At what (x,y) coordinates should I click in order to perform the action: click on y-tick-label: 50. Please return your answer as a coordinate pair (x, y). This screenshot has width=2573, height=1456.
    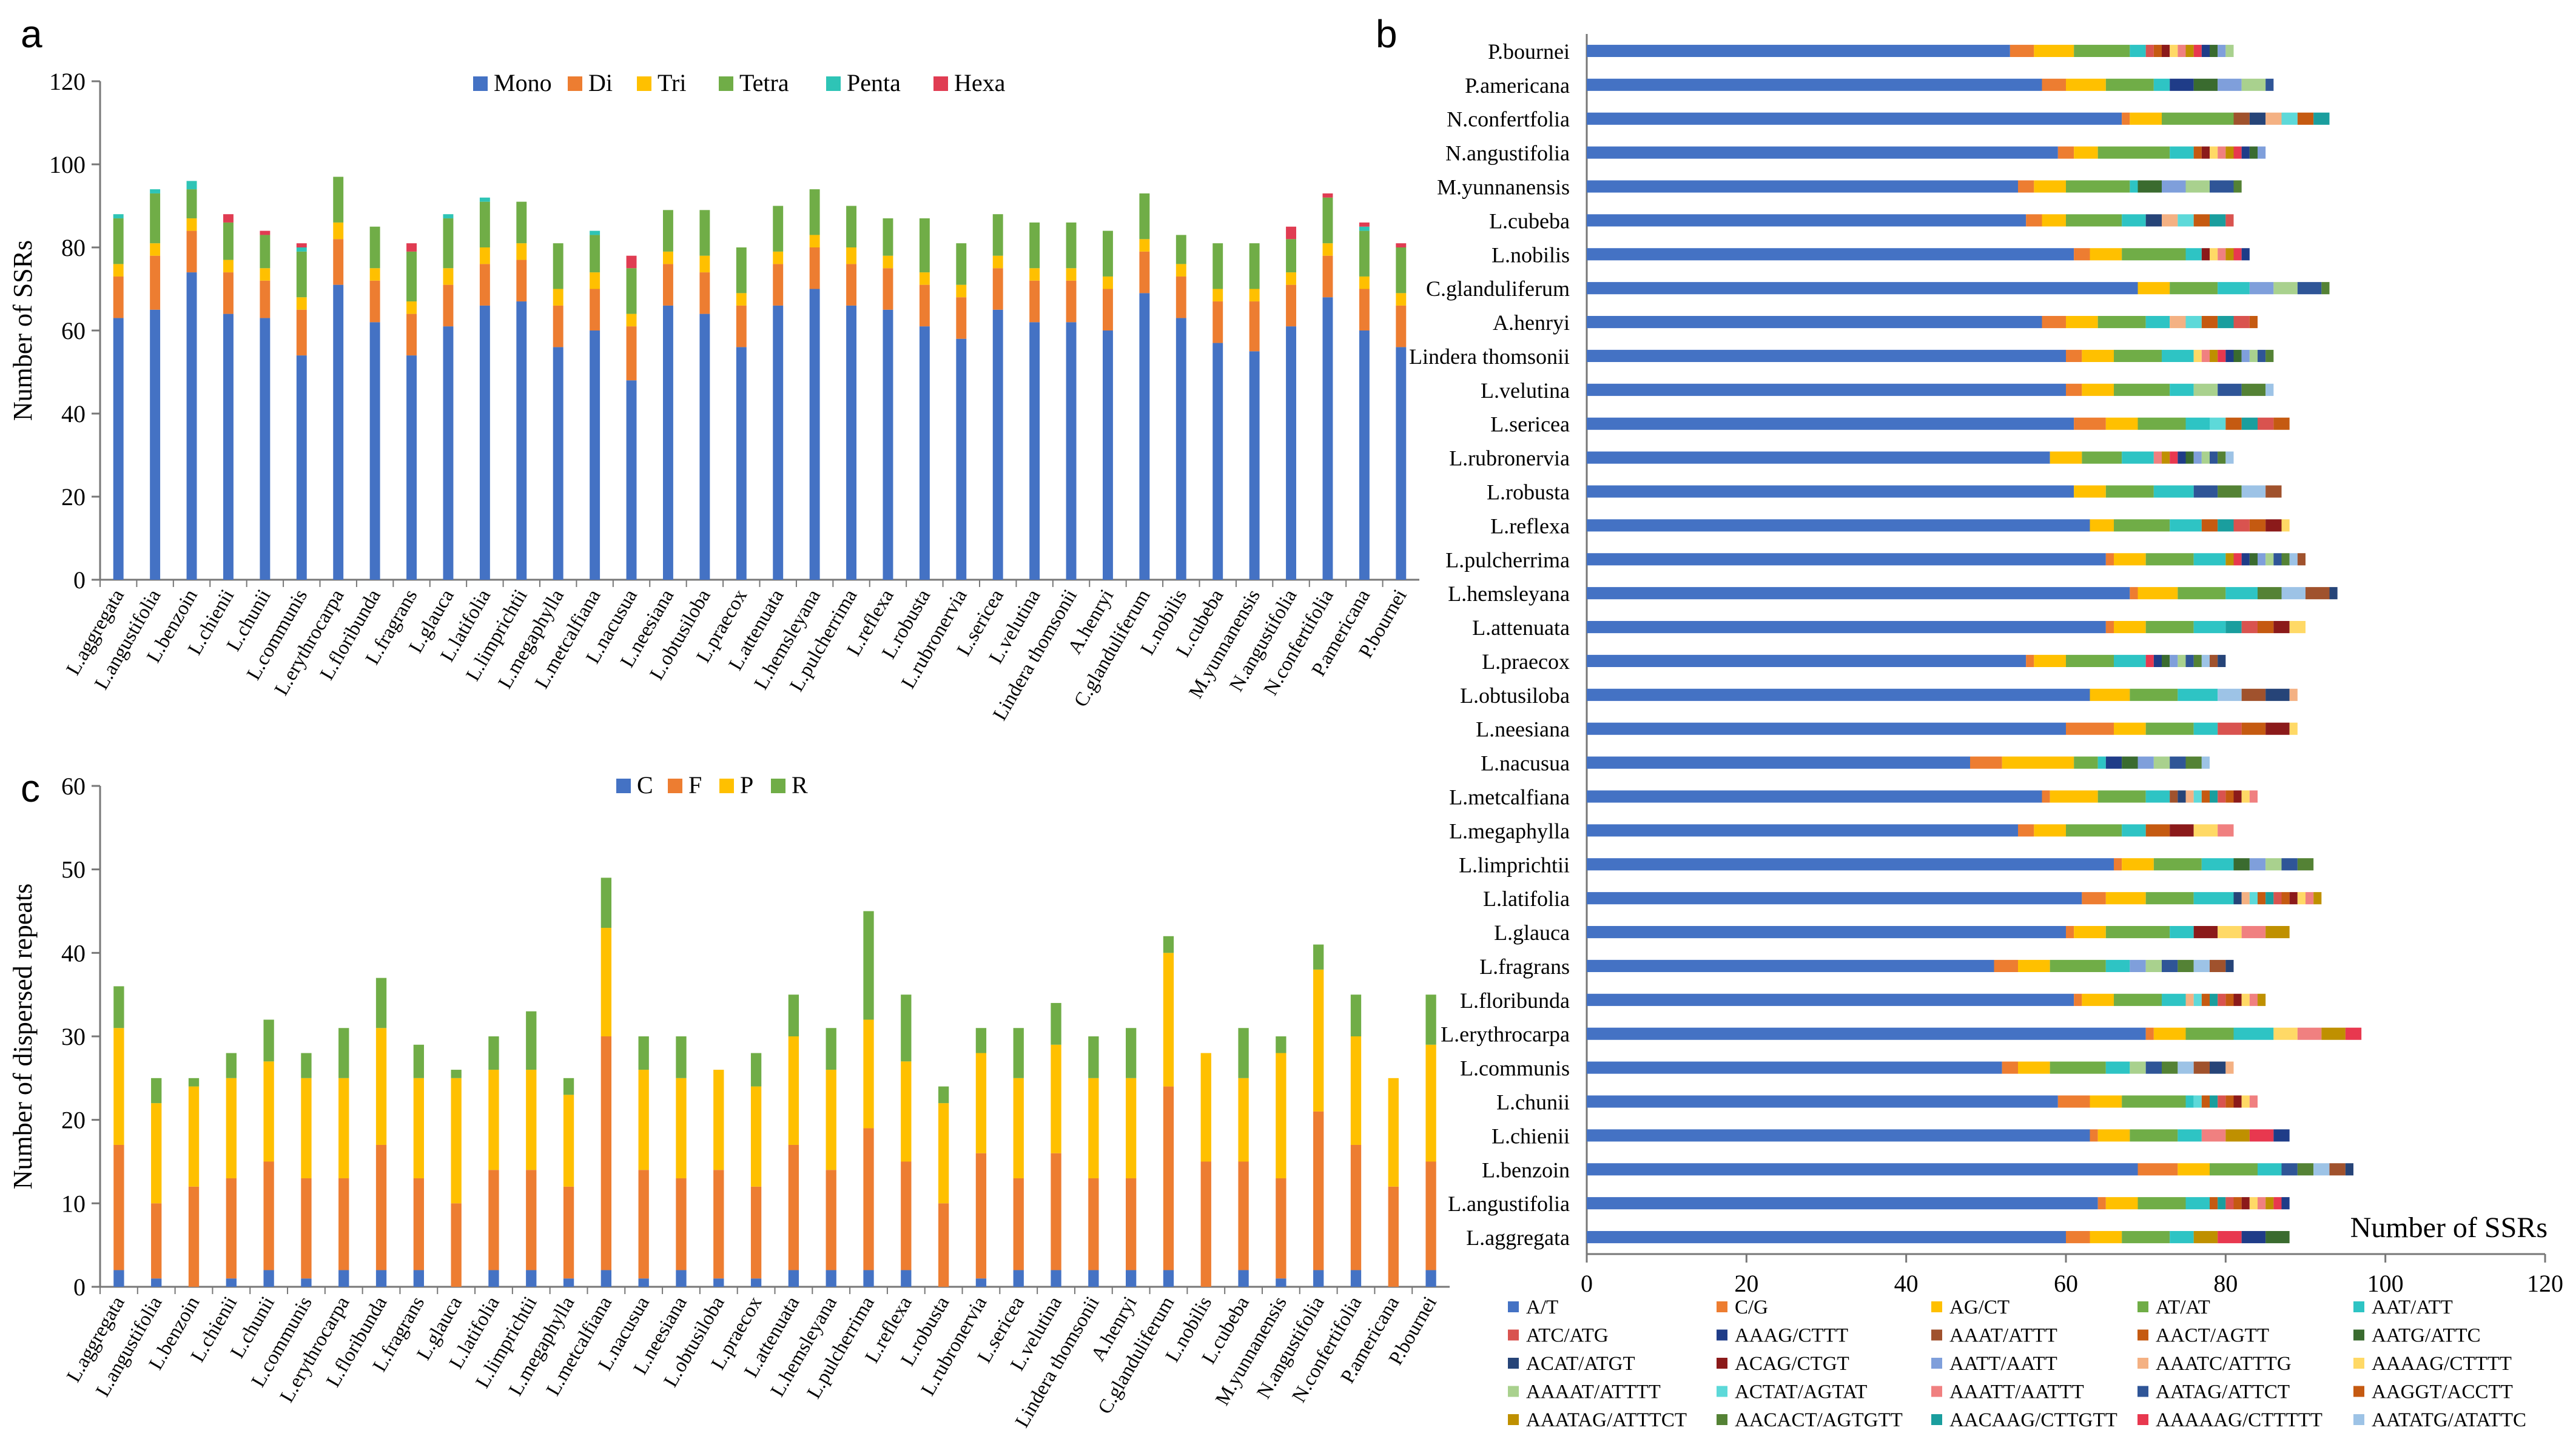
    Looking at the image, I should click on (74, 870).